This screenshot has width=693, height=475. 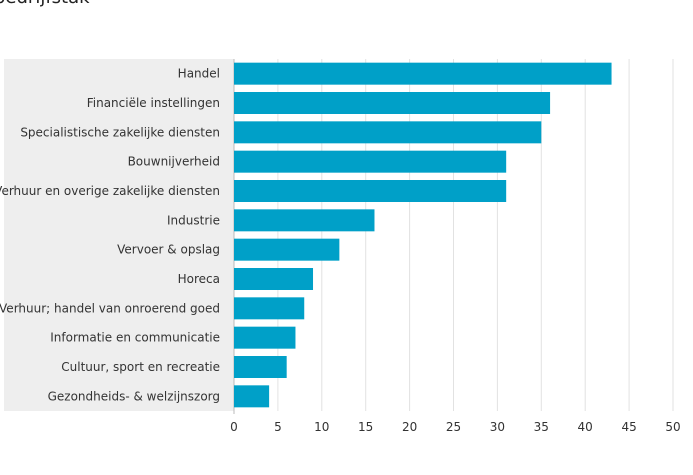 What do you see at coordinates (168, 250) in the screenshot?
I see `category-label: Vervoer & opslag` at bounding box center [168, 250].